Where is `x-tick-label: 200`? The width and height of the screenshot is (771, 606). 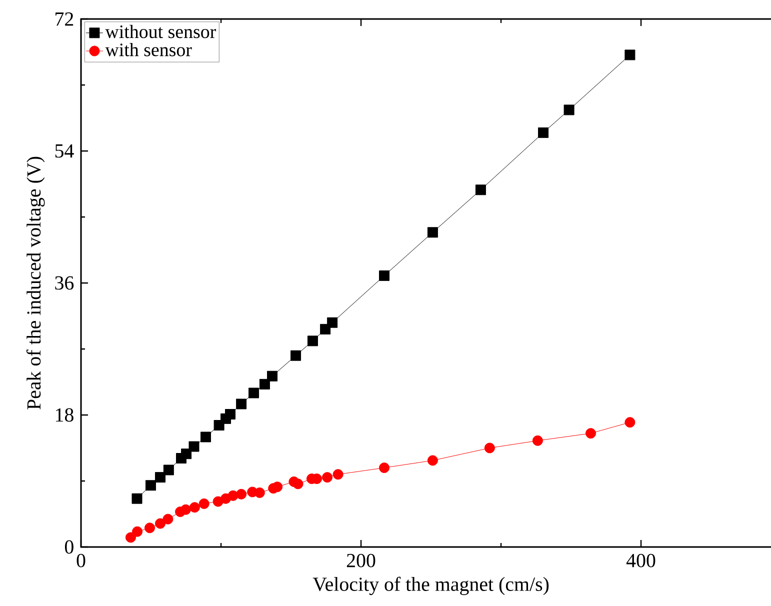 x-tick-label: 200 is located at coordinates (361, 561).